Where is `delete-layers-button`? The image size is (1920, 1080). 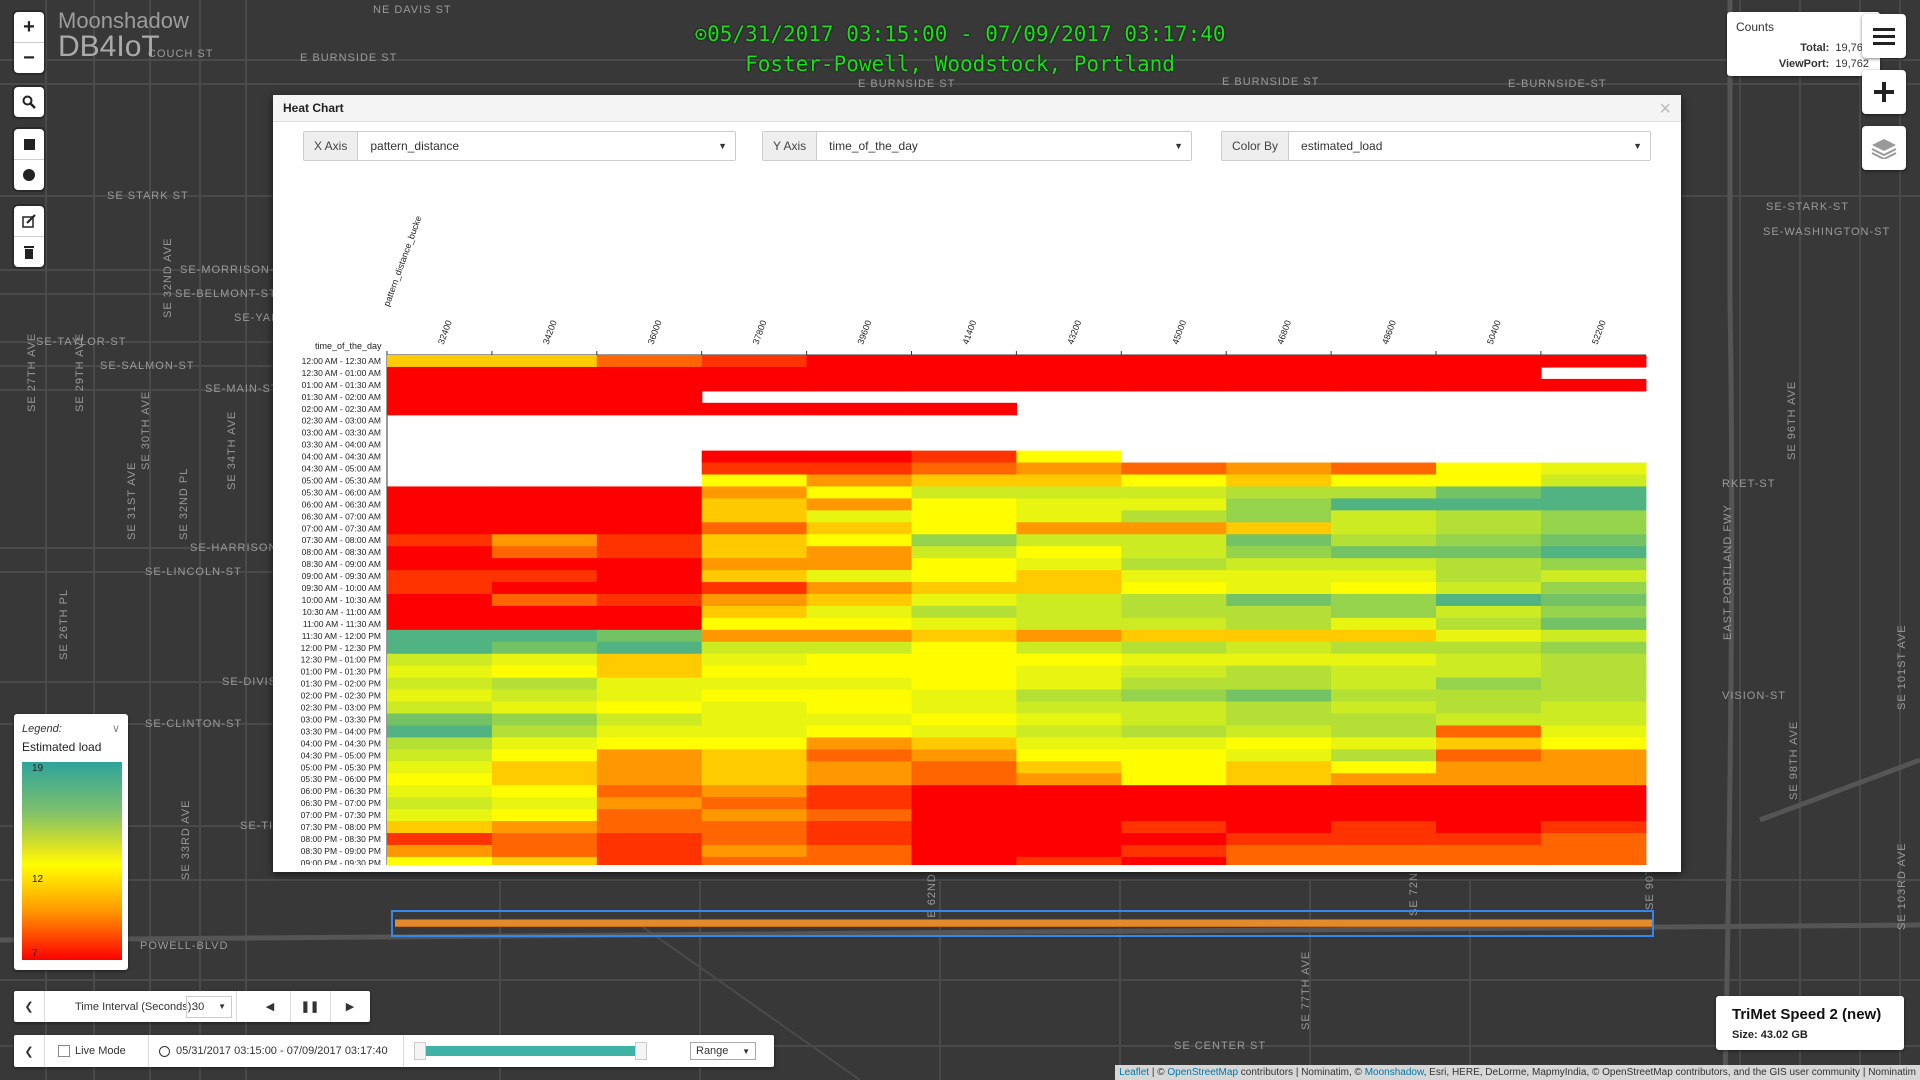 delete-layers-button is located at coordinates (29, 252).